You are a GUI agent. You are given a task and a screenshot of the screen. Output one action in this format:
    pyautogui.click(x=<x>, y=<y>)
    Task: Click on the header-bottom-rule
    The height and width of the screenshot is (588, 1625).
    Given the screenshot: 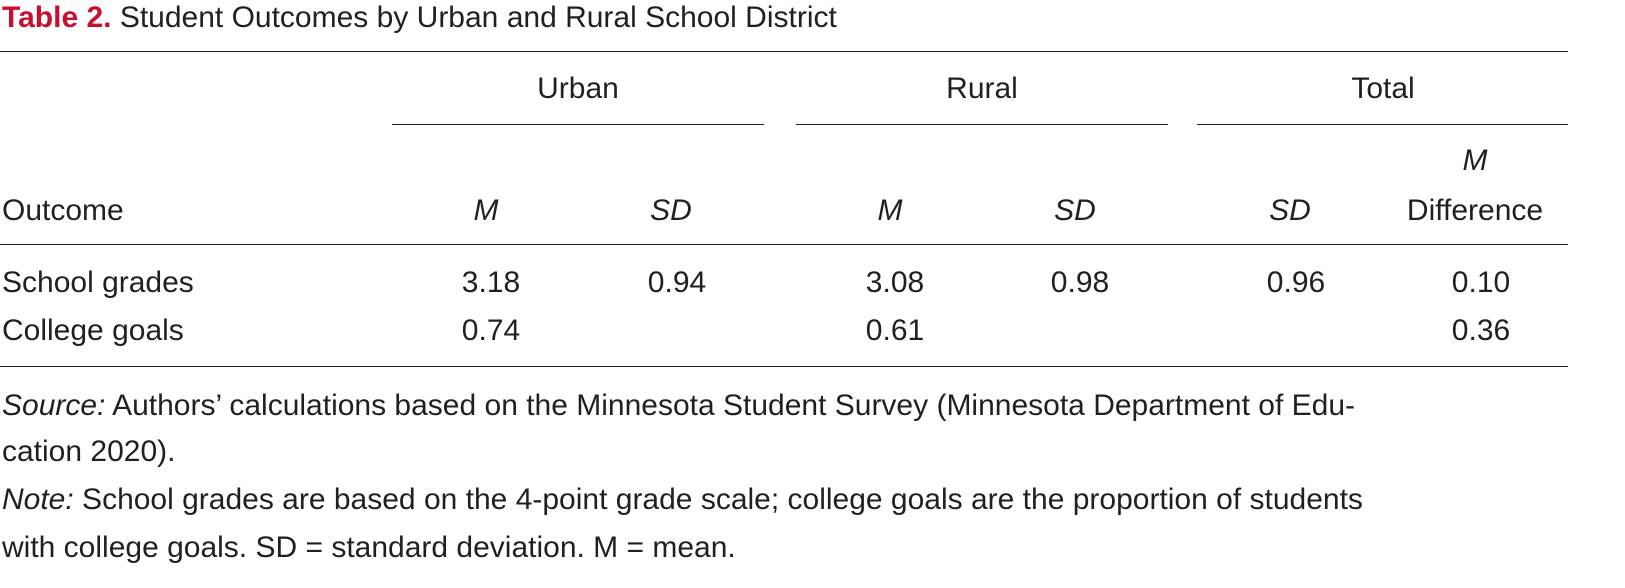 What is the action you would take?
    pyautogui.click(x=784, y=244)
    